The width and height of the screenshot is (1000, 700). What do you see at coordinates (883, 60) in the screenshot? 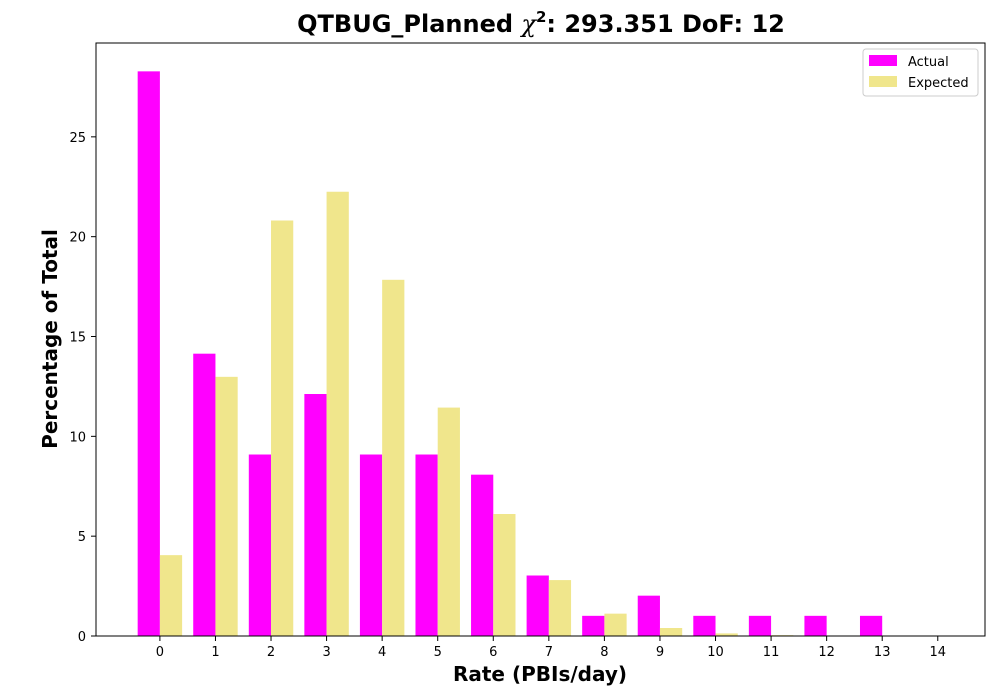
I see `legend-swatch-actual` at bounding box center [883, 60].